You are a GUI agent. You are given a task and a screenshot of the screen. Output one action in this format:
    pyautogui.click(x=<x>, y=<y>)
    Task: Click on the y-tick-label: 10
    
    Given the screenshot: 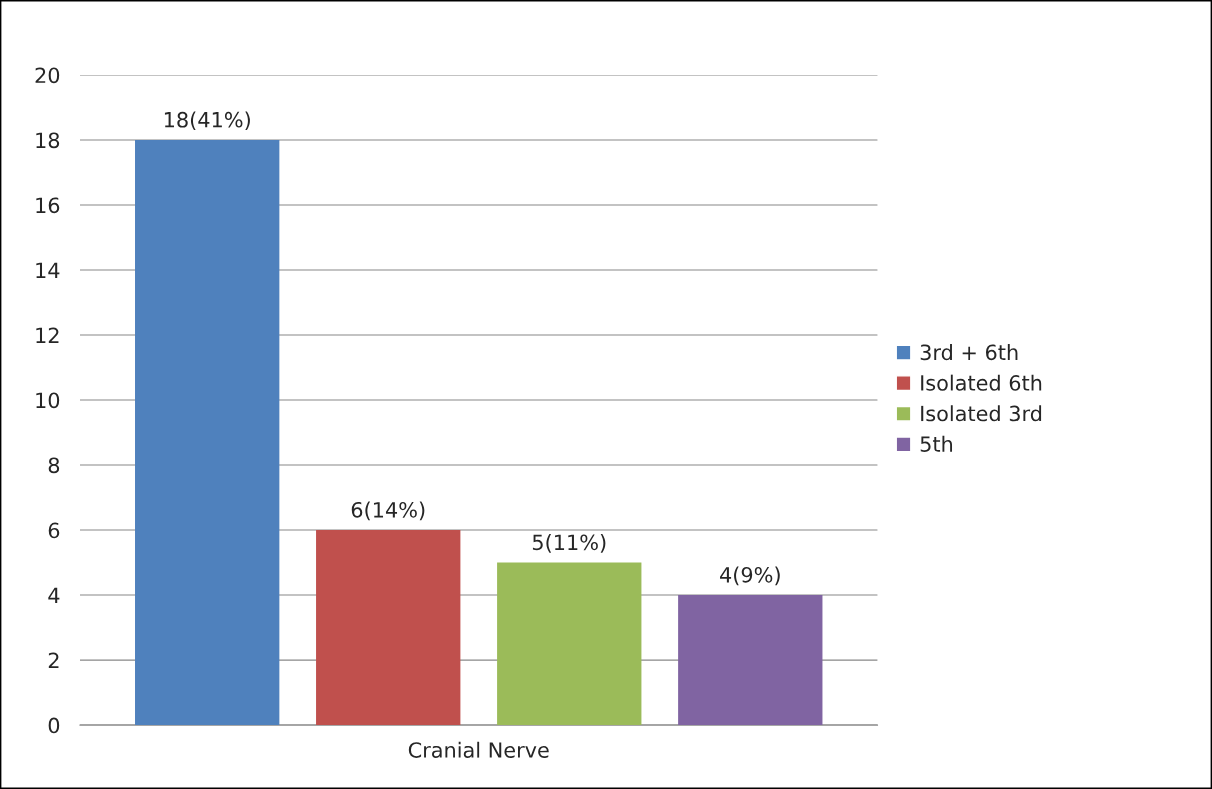 What is the action you would take?
    pyautogui.click(x=48, y=400)
    